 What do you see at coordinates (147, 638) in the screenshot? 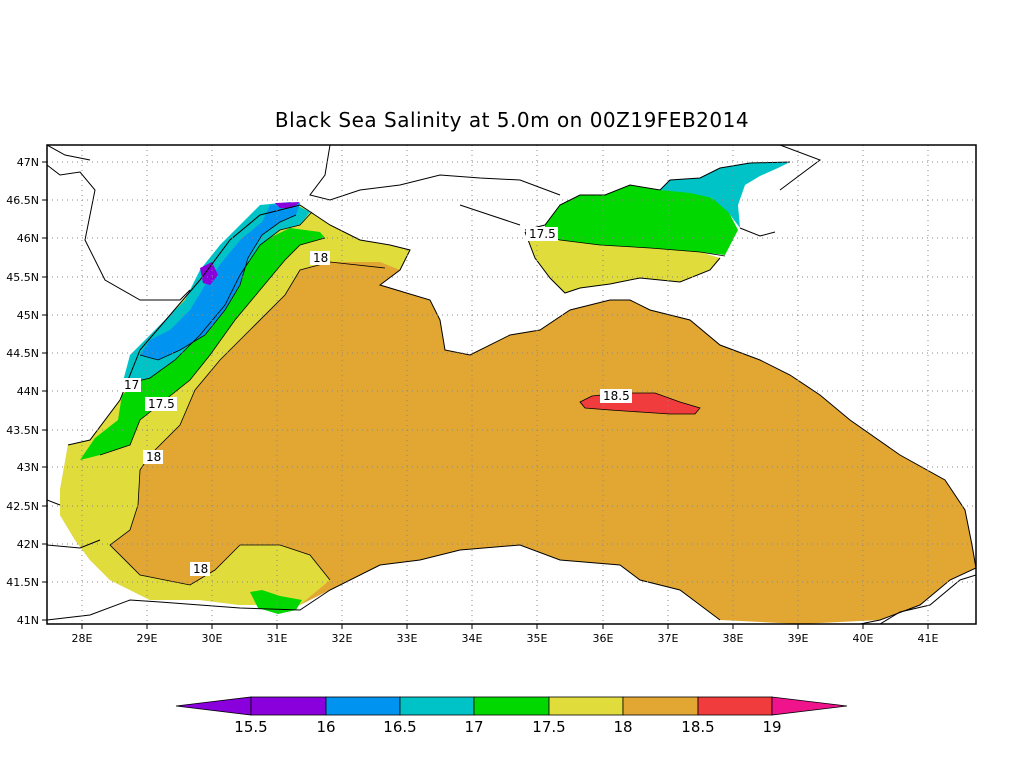
I see `lon-tick-label: 29E` at bounding box center [147, 638].